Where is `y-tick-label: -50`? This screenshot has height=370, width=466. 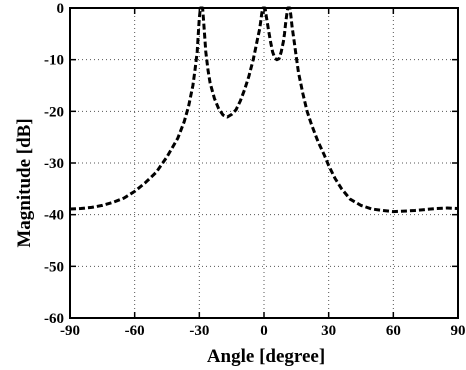
y-tick-label: -50 is located at coordinates (54, 267).